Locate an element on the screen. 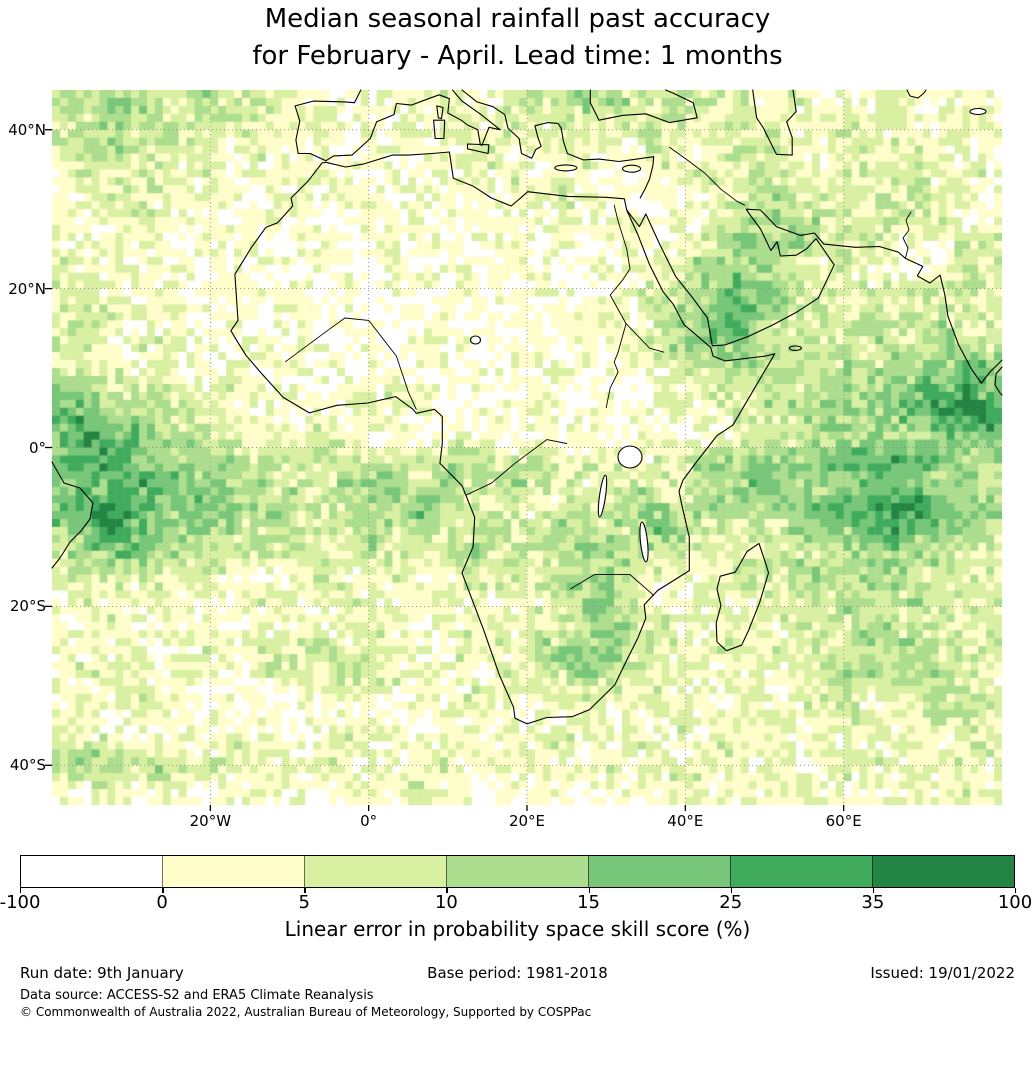 This screenshot has height=1065, width=1035. colorbar-tick-label: 35 is located at coordinates (873, 902).